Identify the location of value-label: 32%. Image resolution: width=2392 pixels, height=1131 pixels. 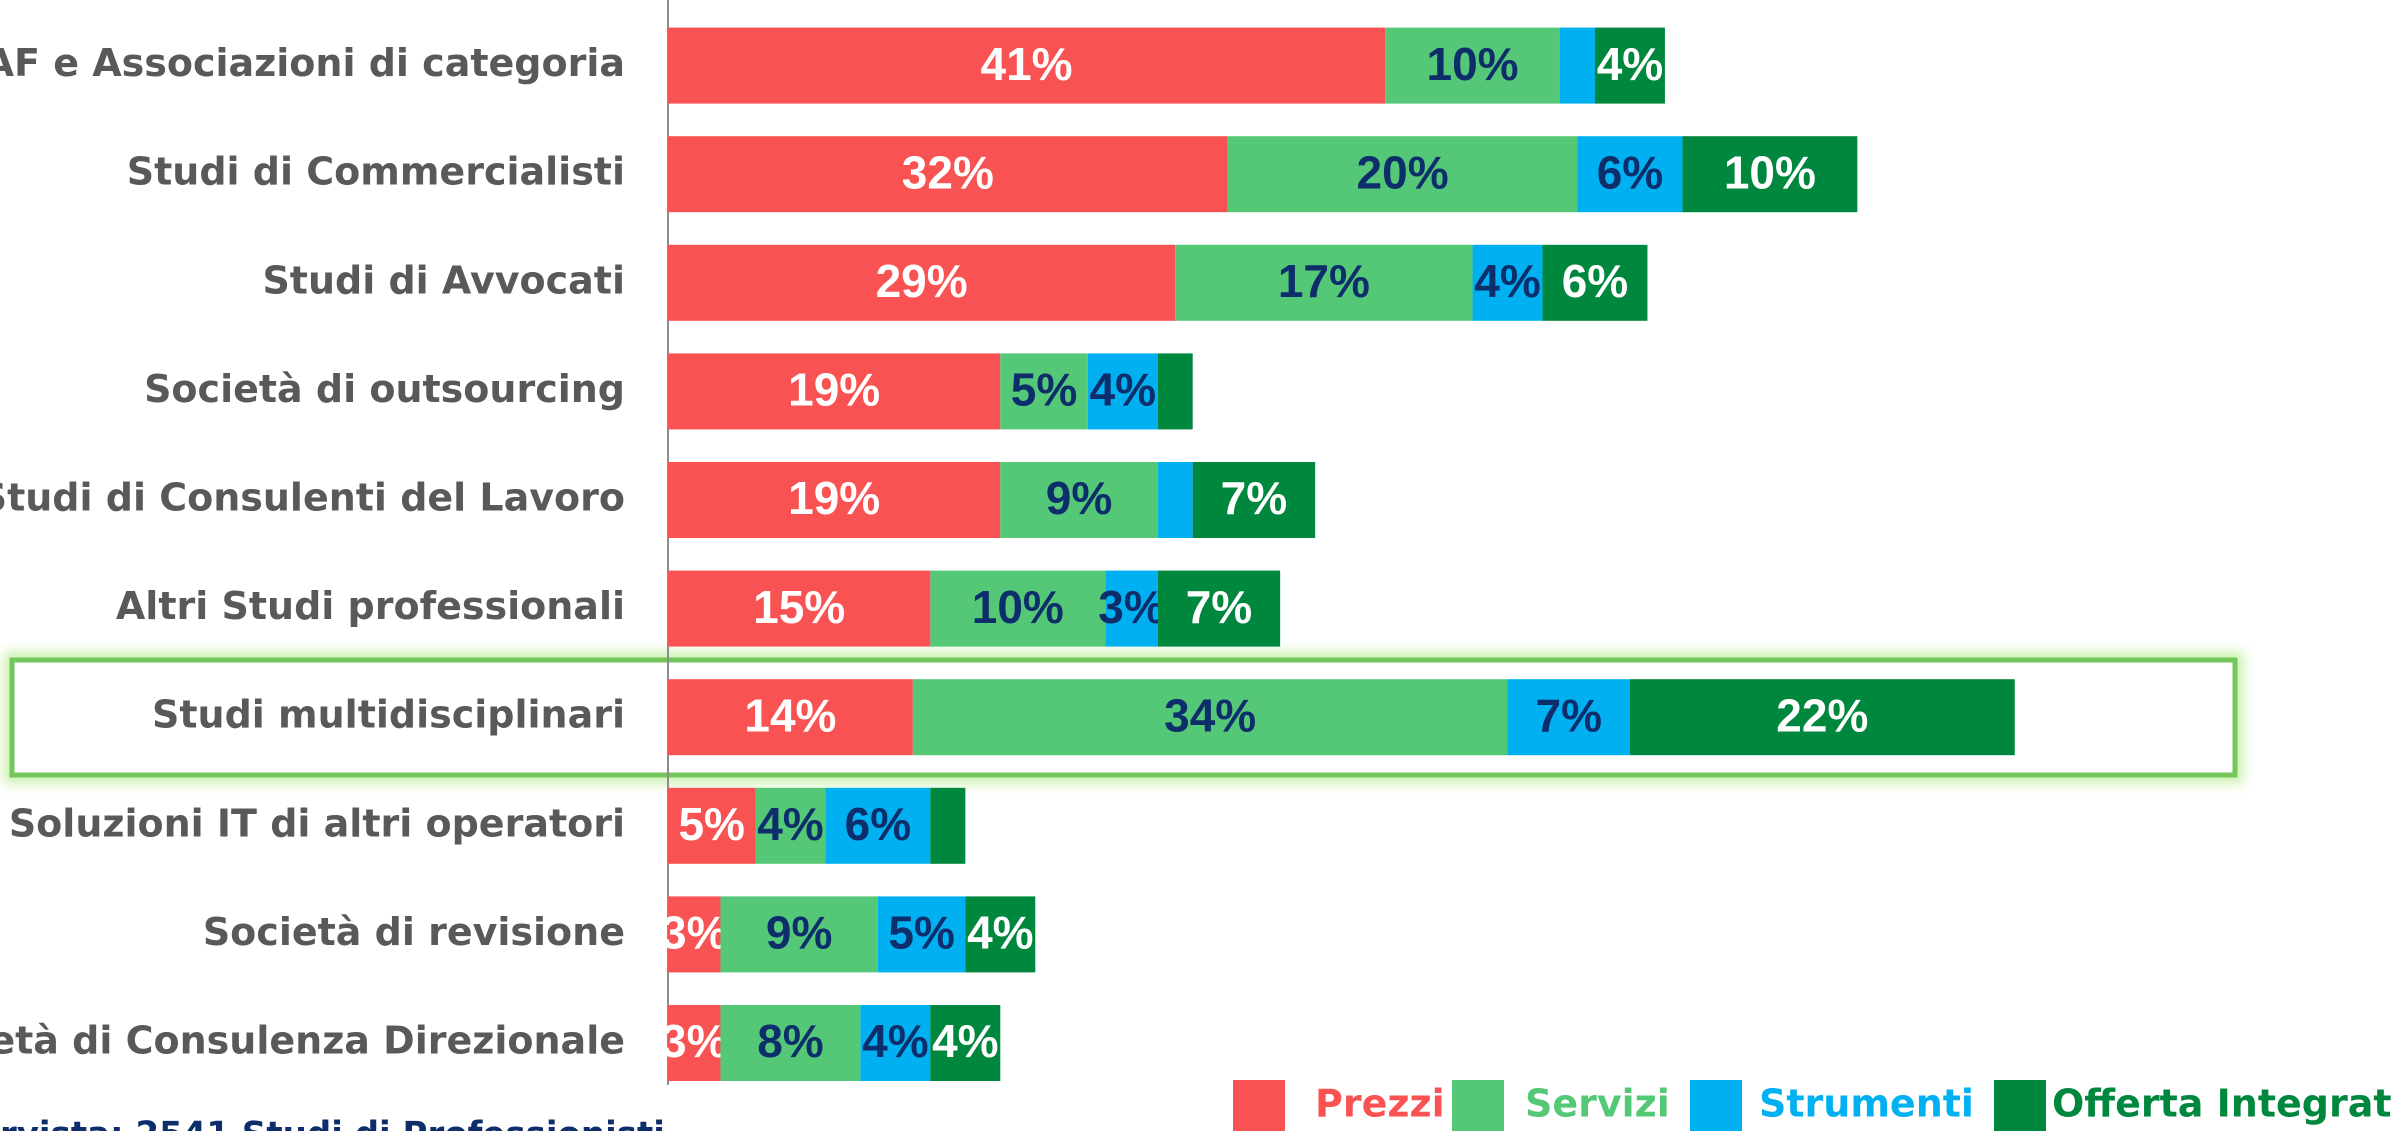
(948, 172).